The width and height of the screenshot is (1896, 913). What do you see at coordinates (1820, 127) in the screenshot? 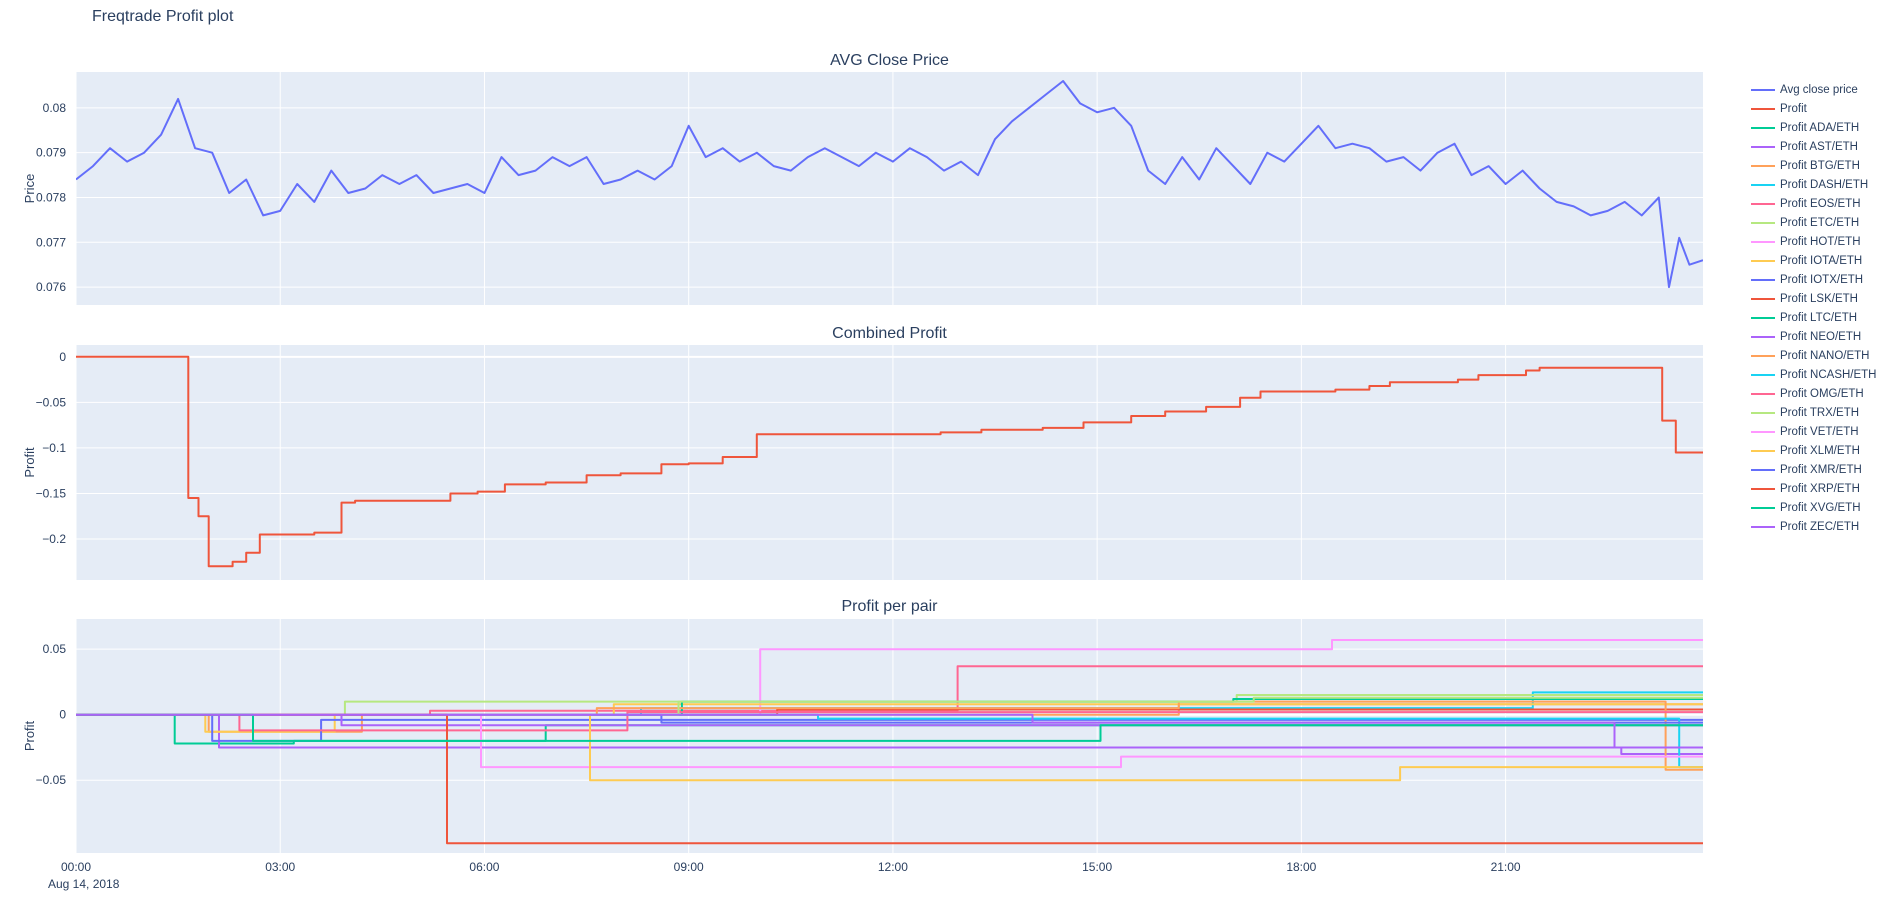
I see `legend-item-label: Profit ADA/ETH` at bounding box center [1820, 127].